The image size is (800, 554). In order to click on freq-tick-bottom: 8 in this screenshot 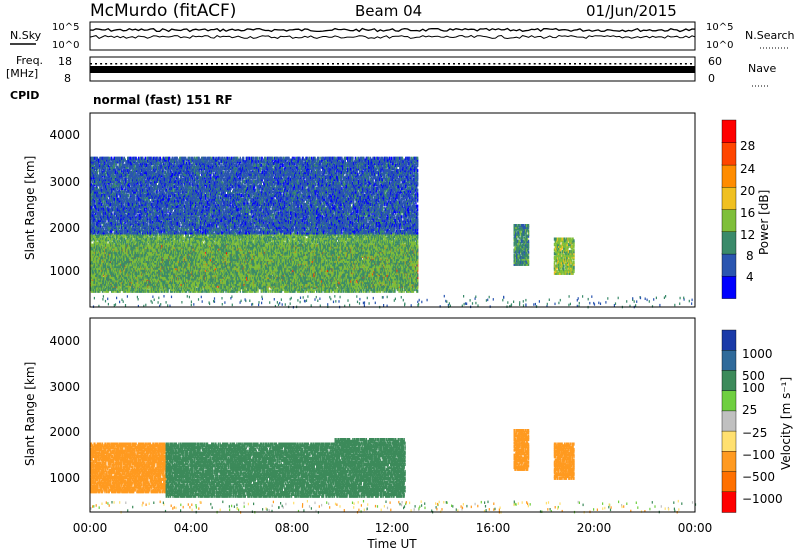, I will do `click(67, 78)`.